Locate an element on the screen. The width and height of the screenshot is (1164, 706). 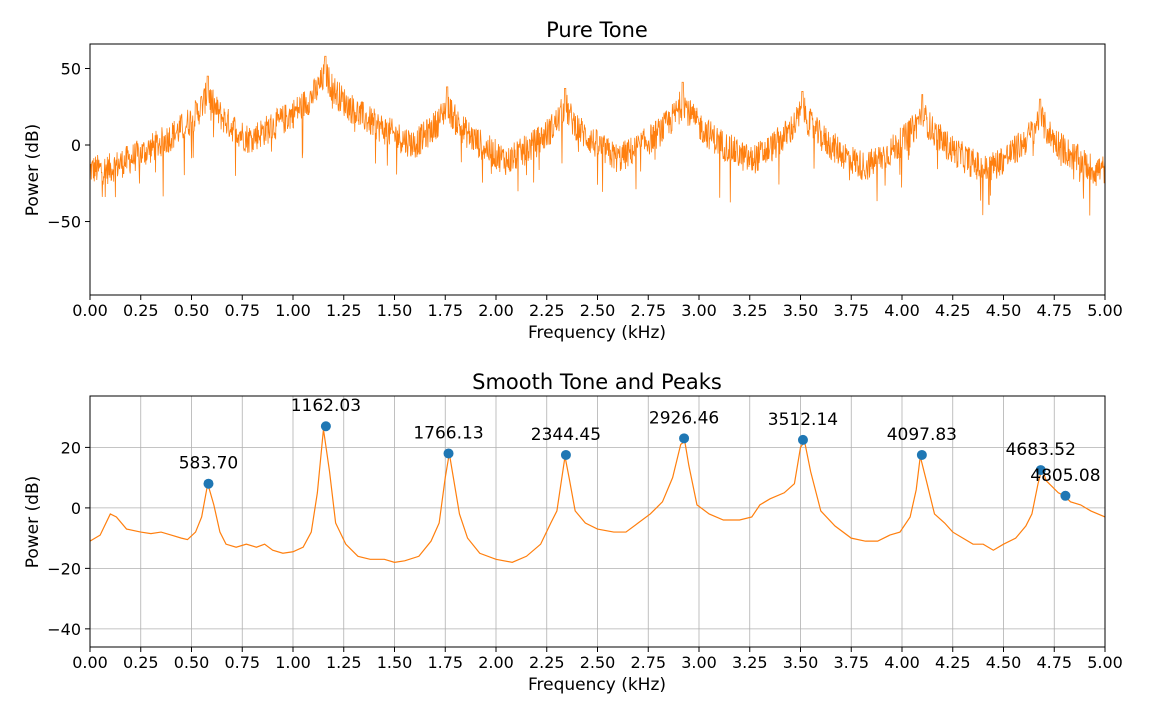
pure-tone-ylabel: Power (dB) is located at coordinates (33, 170).